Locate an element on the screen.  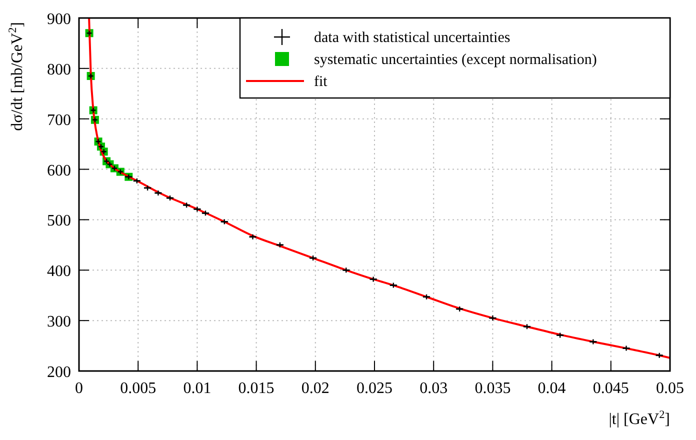
x-axis-title: |t| [GeV$^{2}$] is located at coordinates (639, 418).